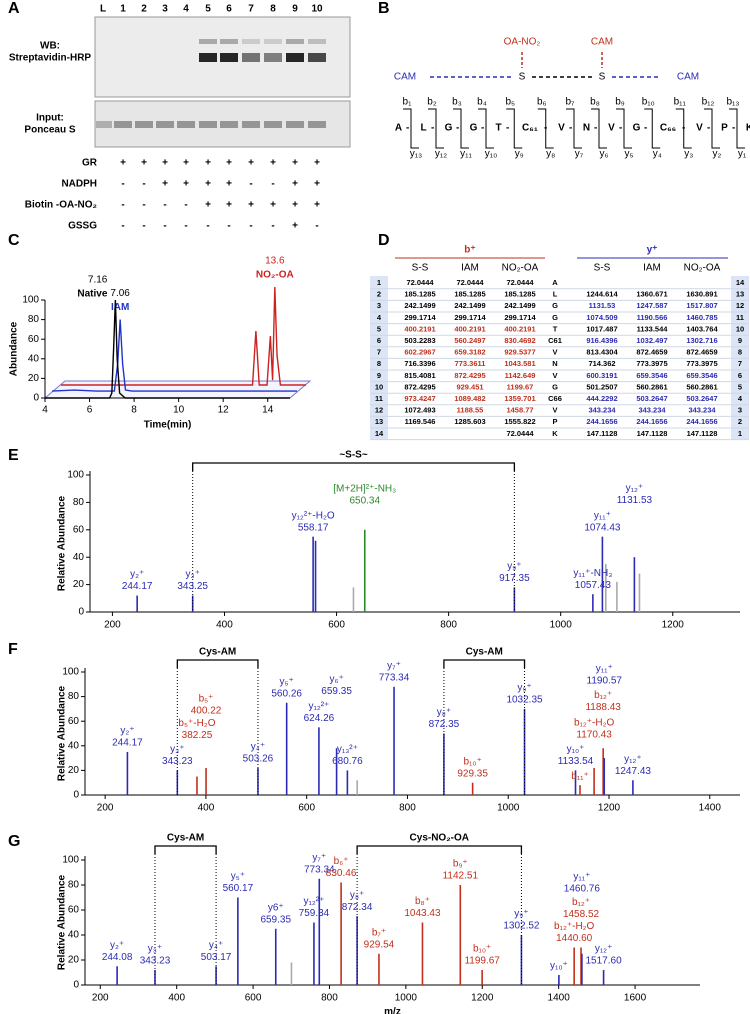 The image size is (750, 1014). What do you see at coordinates (262, 41) in the screenshot?
I see `upper-bands` at bounding box center [262, 41].